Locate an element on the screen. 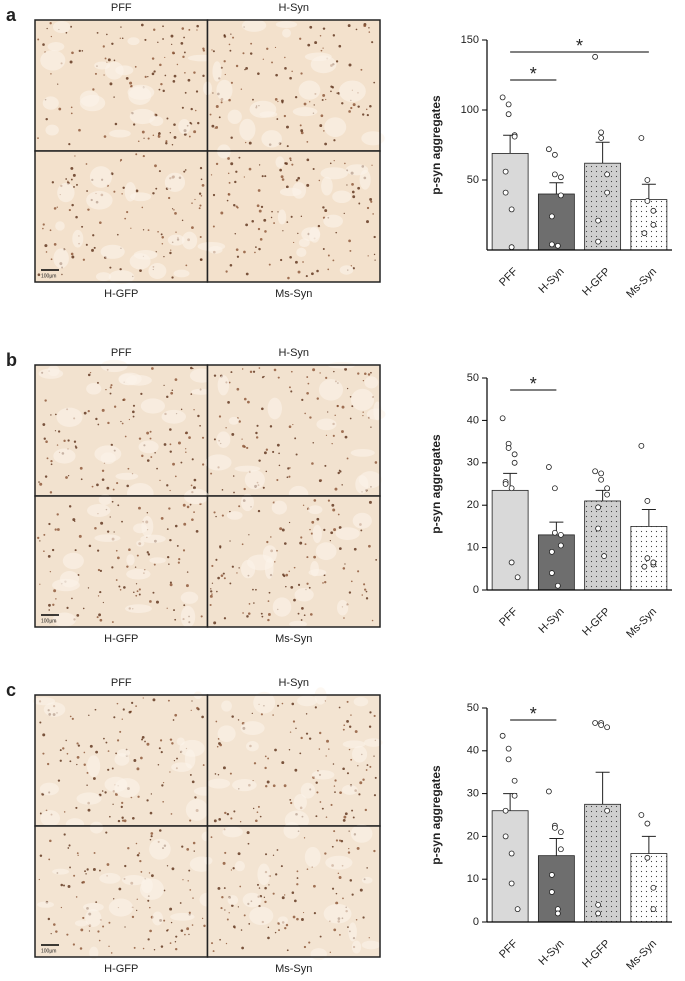 The height and width of the screenshot is (981, 685). y-axis-label: p-syn aggregates is located at coordinates (436, 145).